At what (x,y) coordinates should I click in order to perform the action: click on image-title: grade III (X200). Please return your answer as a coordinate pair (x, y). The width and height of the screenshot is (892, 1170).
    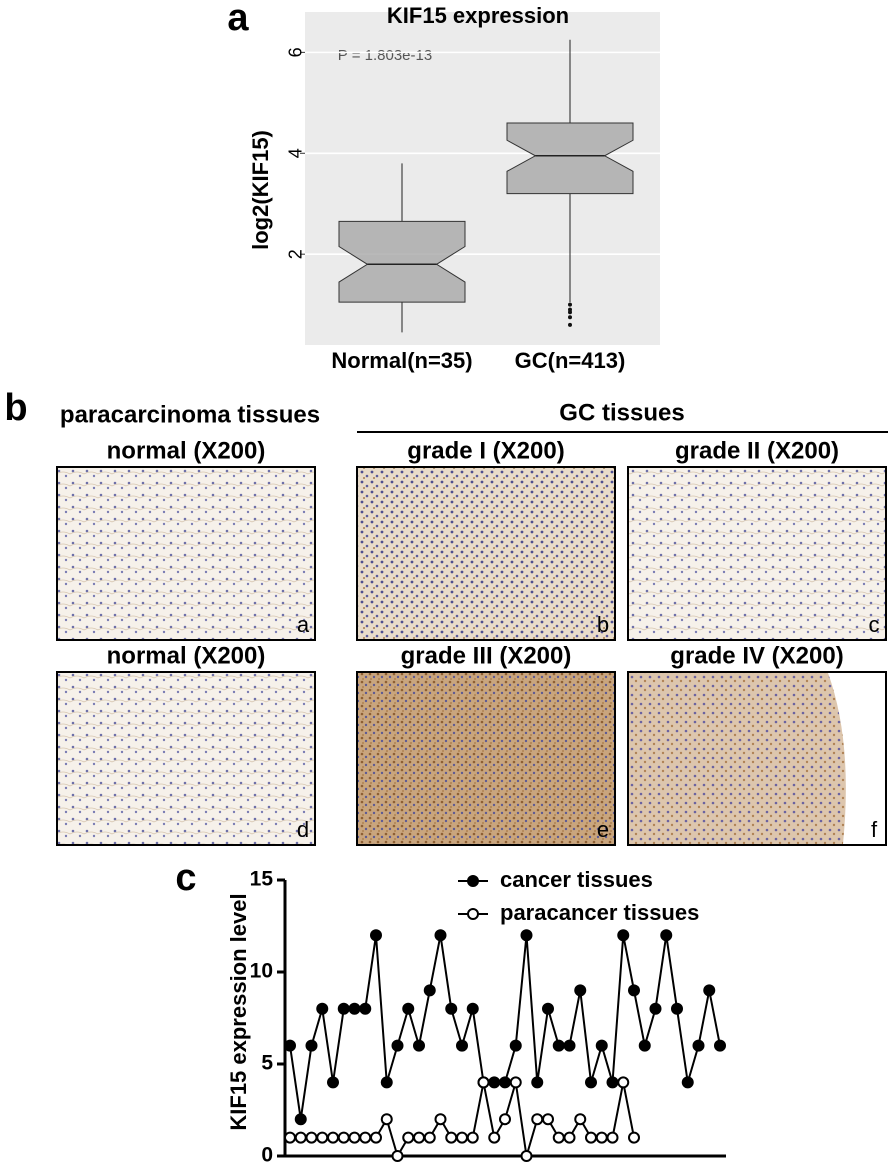
    Looking at the image, I should click on (486, 655).